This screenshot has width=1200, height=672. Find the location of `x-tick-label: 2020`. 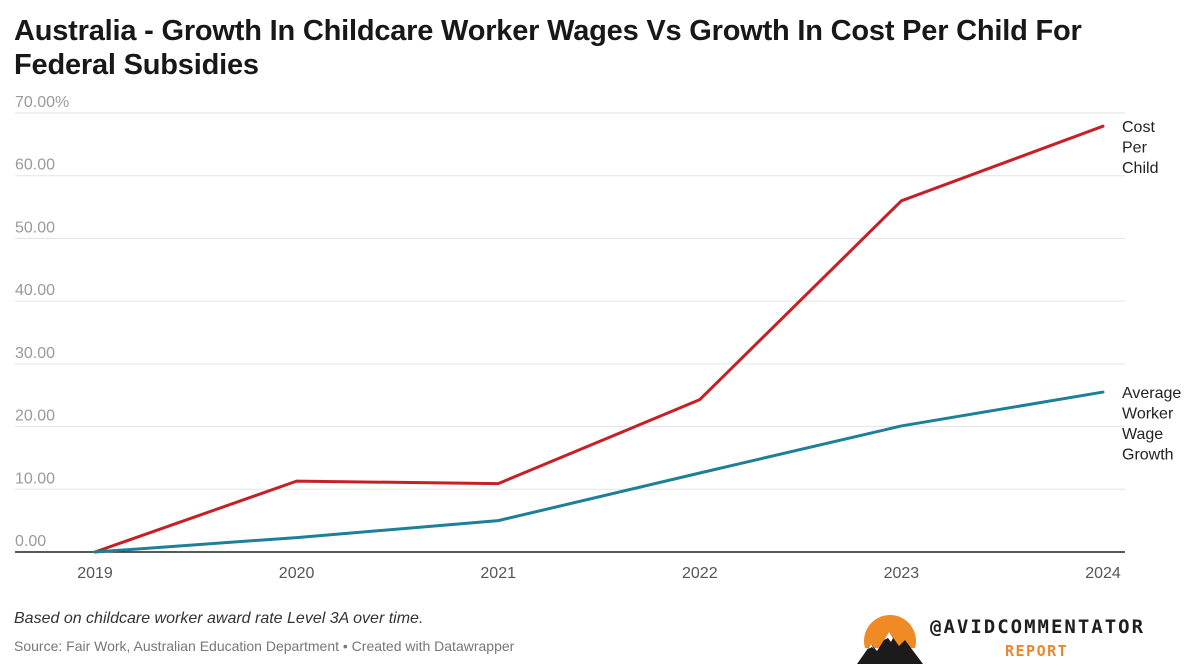

x-tick-label: 2020 is located at coordinates (297, 573).